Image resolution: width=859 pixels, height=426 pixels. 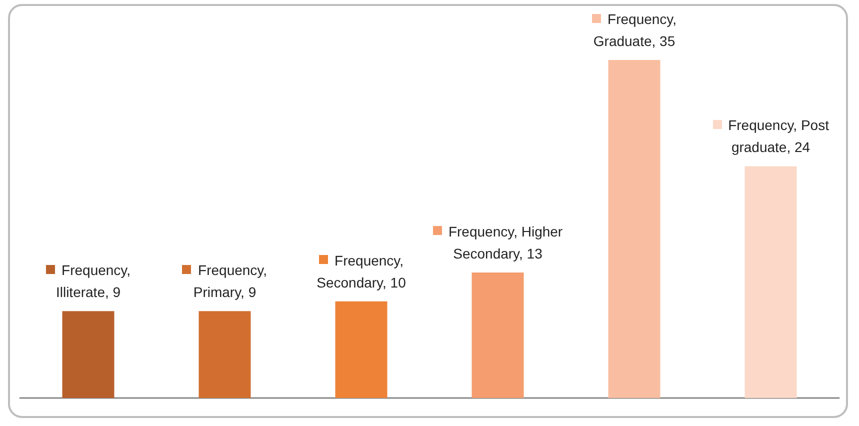 I want to click on data-label: Frequency, Graduate, 35, so click(x=634, y=30).